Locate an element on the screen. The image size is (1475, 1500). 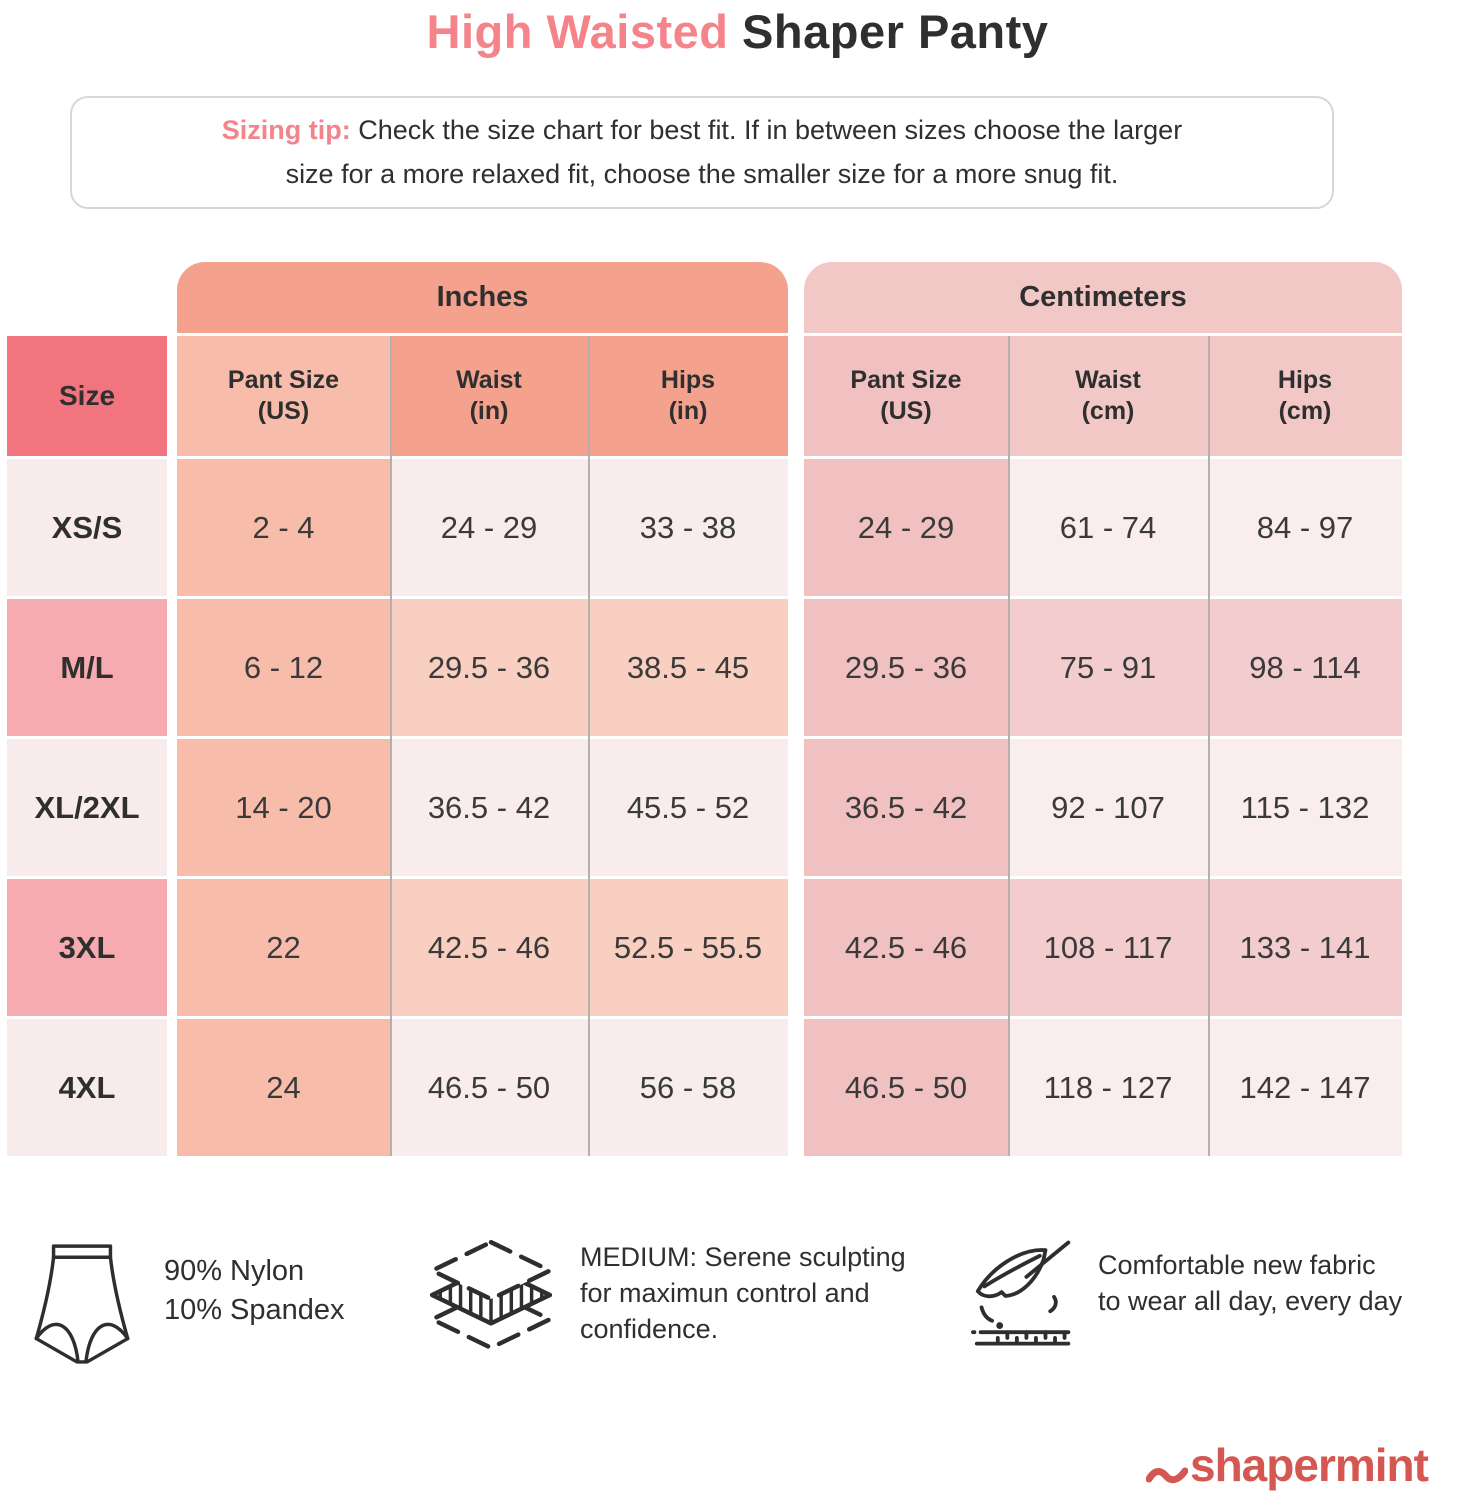
centimeters-table-header-row: Pant Size (US) Waist (cm) Hips (cm) is located at coordinates (1103, 396).